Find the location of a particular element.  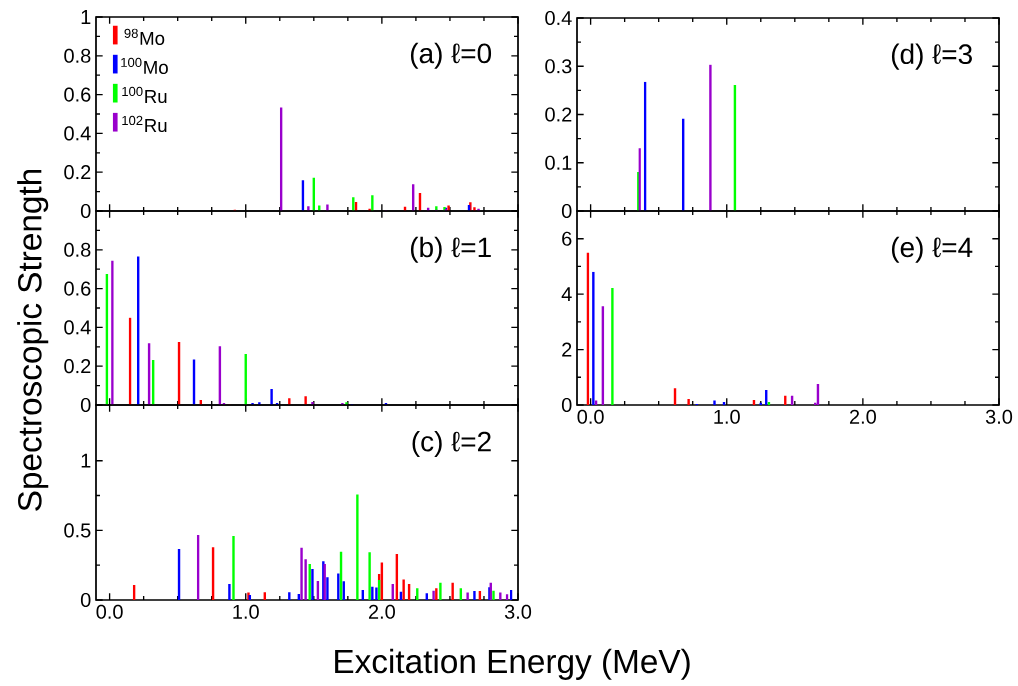

y-tick-label: 6 is located at coordinates (567, 238).